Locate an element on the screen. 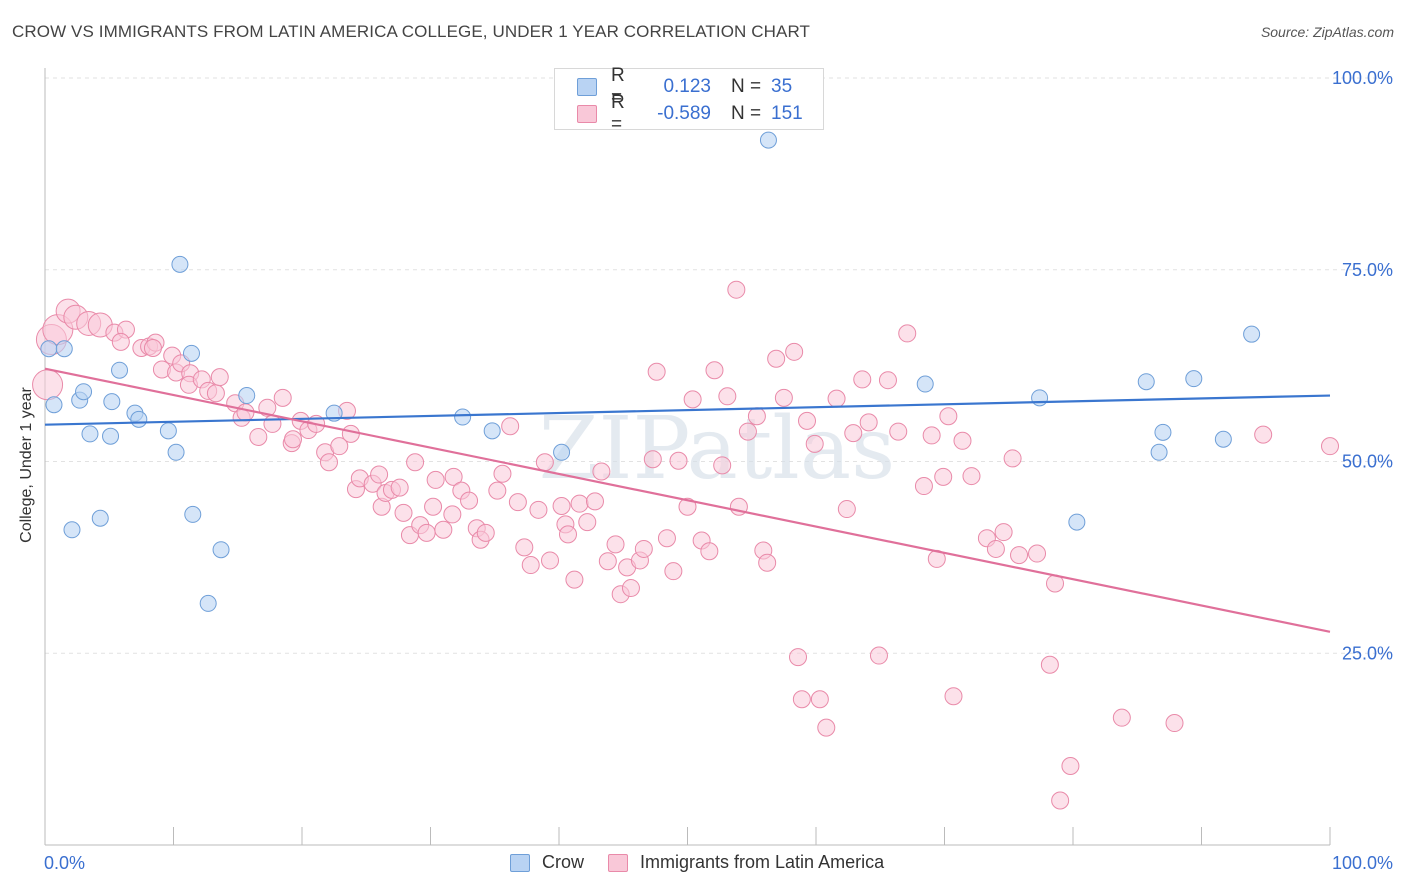 This screenshot has height=892, width=1406. latin-r-value: -0.589 is located at coordinates (684, 113).